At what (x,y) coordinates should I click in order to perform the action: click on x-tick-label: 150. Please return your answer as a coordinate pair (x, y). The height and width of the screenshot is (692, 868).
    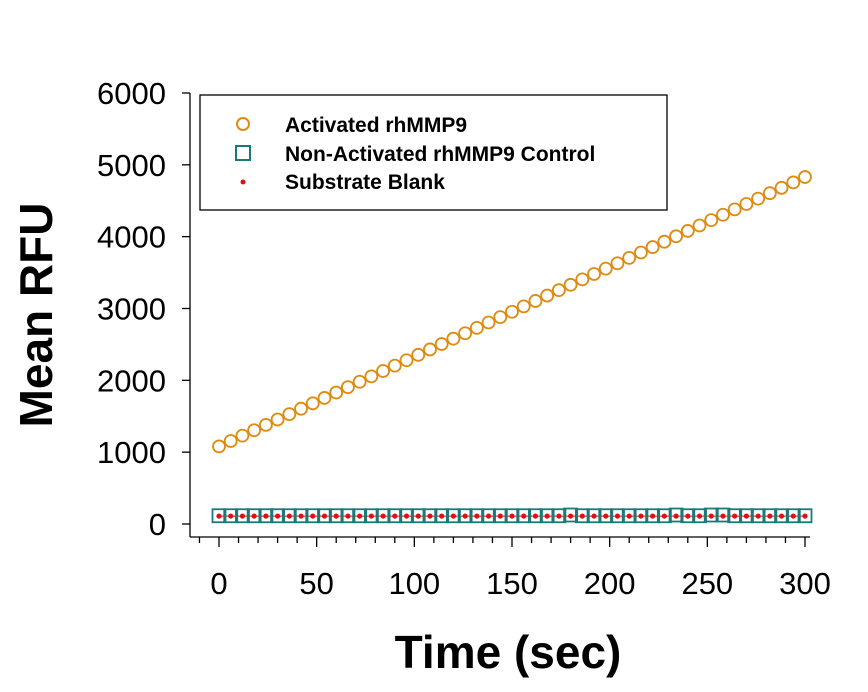
    Looking at the image, I should click on (512, 583).